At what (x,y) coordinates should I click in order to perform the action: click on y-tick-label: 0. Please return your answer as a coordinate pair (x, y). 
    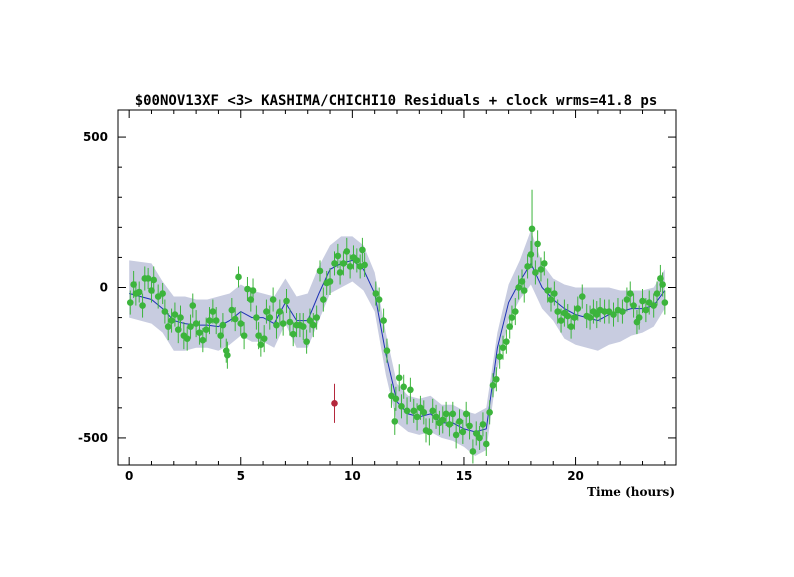
    Looking at the image, I should click on (104, 288).